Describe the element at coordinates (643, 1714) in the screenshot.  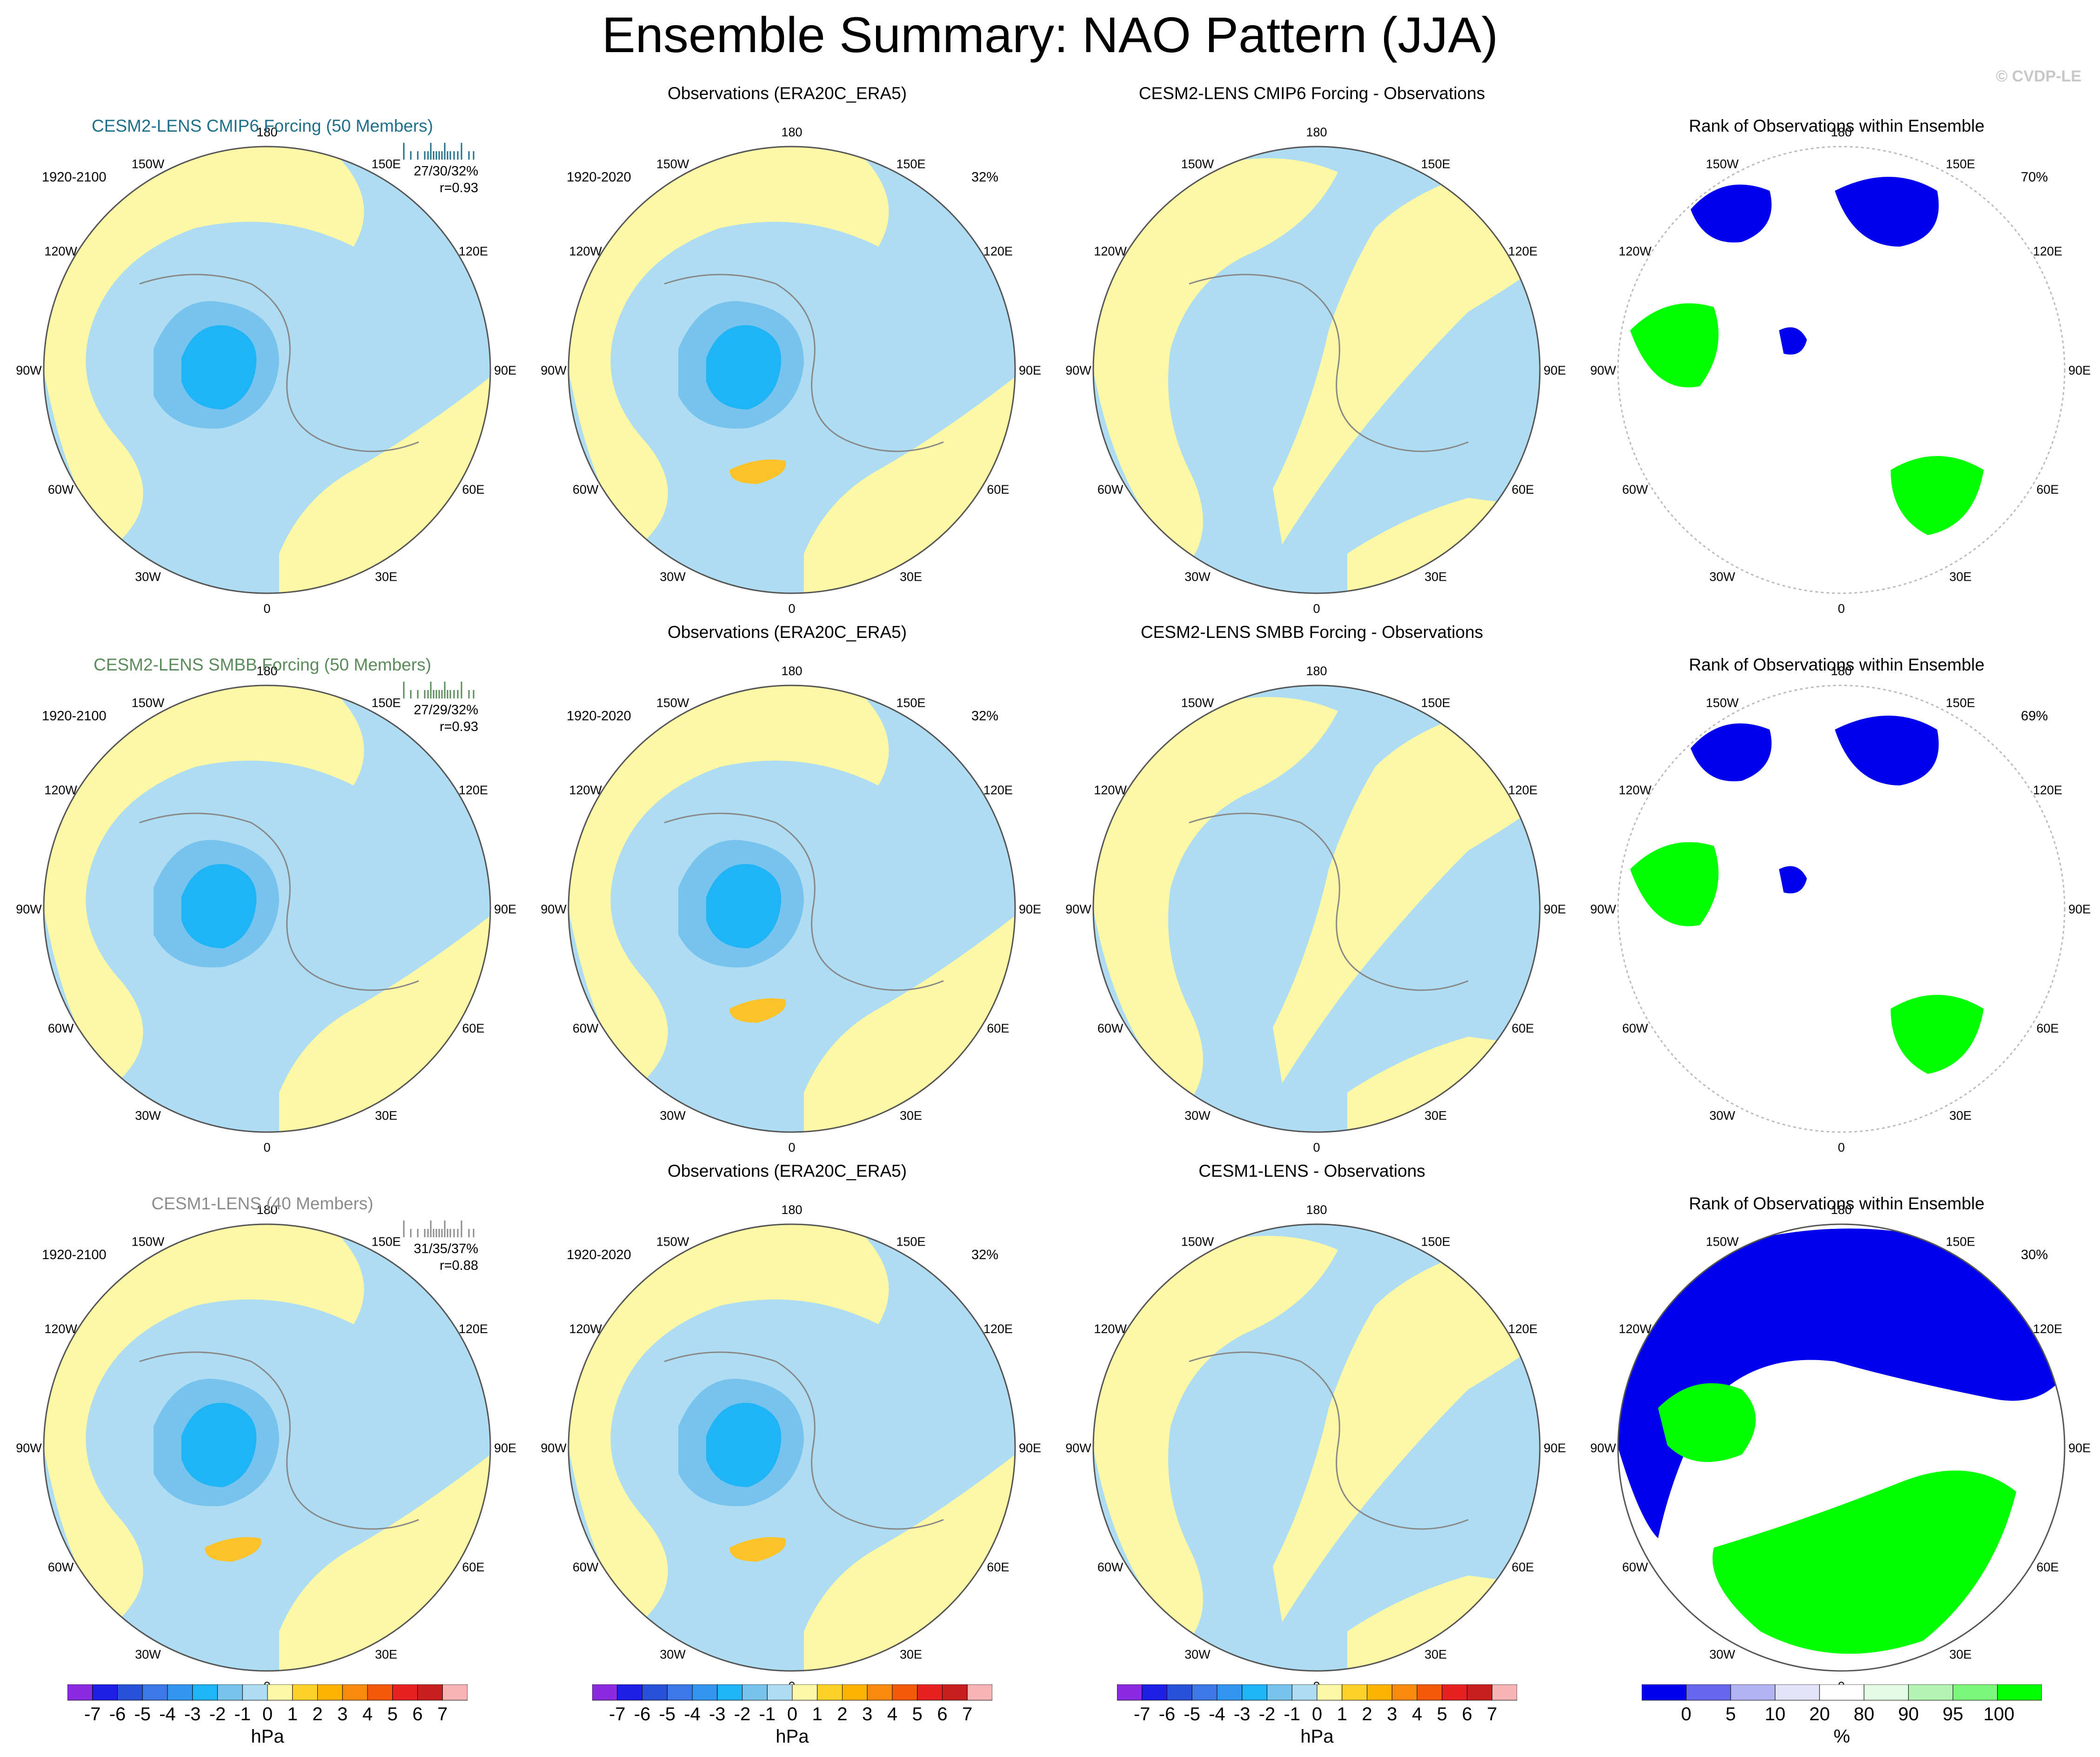
I see `colorbar-tick-label: -6` at that location.